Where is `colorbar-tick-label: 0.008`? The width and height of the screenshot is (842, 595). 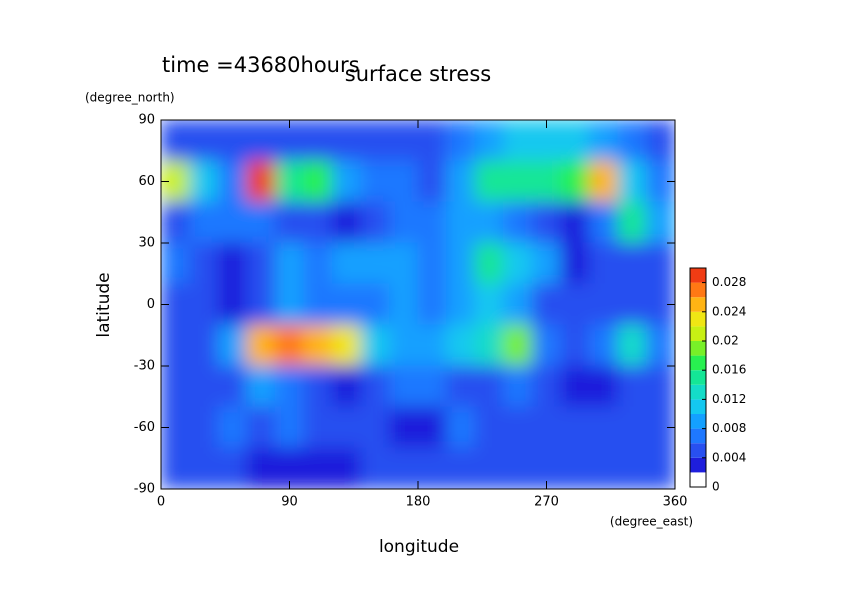 colorbar-tick-label: 0.008 is located at coordinates (729, 428).